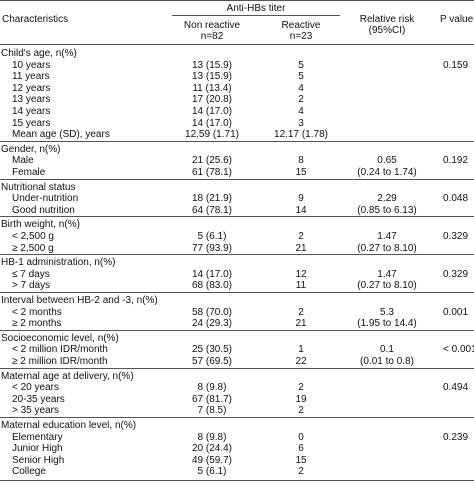 This screenshot has height=496, width=474. What do you see at coordinates (69, 425) in the screenshot?
I see `section-title: Maternal education level, n(%)` at bounding box center [69, 425].